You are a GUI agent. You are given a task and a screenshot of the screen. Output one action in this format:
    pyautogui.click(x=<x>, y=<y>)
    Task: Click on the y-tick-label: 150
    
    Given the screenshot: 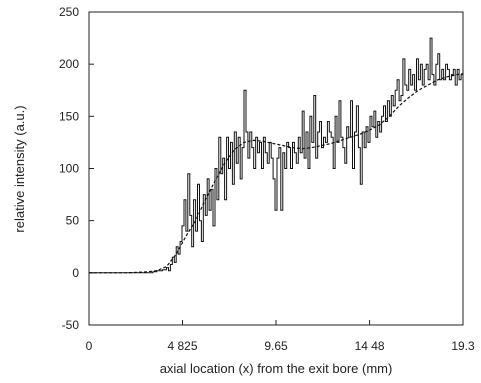 What is the action you would take?
    pyautogui.click(x=69, y=116)
    